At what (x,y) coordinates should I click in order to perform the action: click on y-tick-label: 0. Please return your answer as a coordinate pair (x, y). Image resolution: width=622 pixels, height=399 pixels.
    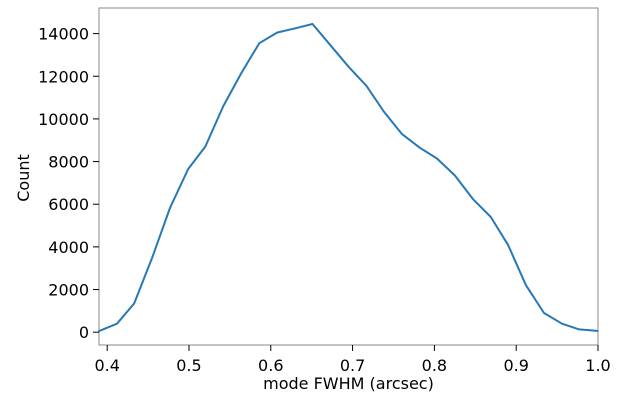
    Looking at the image, I should click on (84, 332).